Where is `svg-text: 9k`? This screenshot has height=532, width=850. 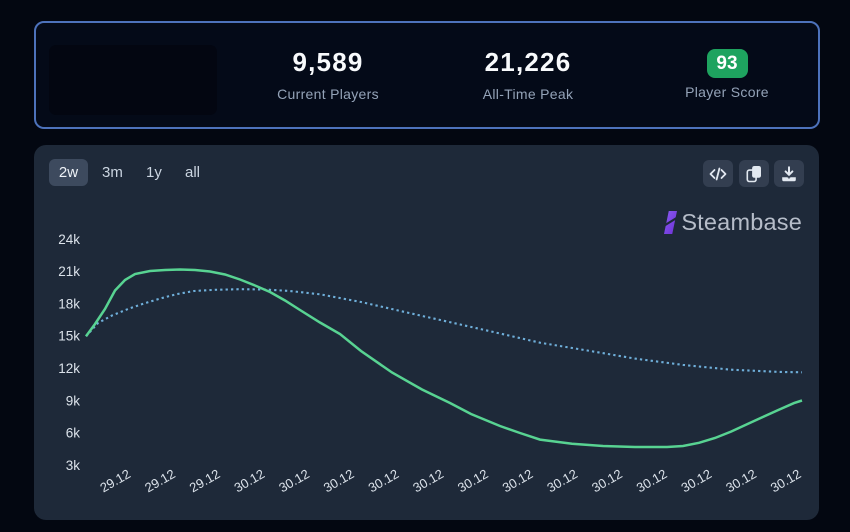
svg-text: 9k is located at coordinates (73, 400).